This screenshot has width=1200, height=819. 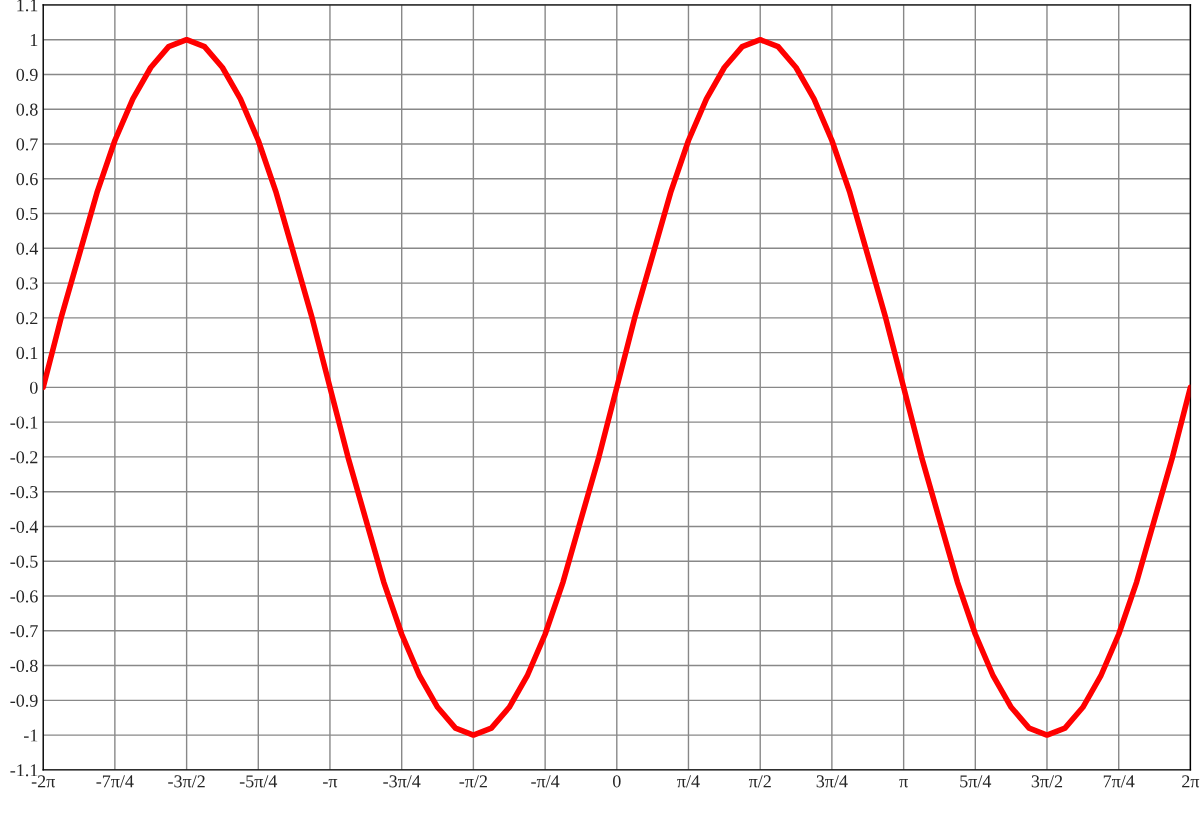 I want to click on y-tick-label: 0.3, so click(x=27, y=283).